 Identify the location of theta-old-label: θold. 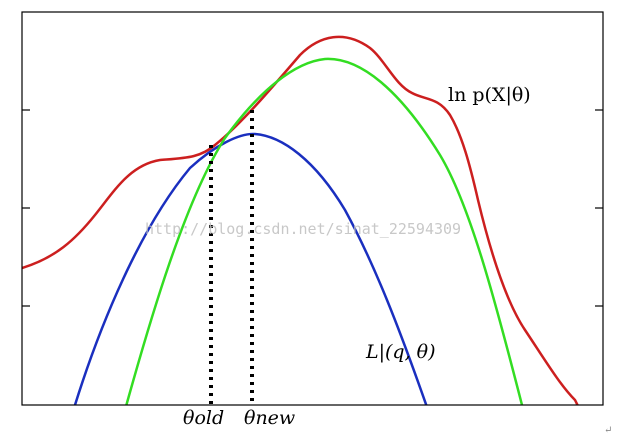
(203, 418).